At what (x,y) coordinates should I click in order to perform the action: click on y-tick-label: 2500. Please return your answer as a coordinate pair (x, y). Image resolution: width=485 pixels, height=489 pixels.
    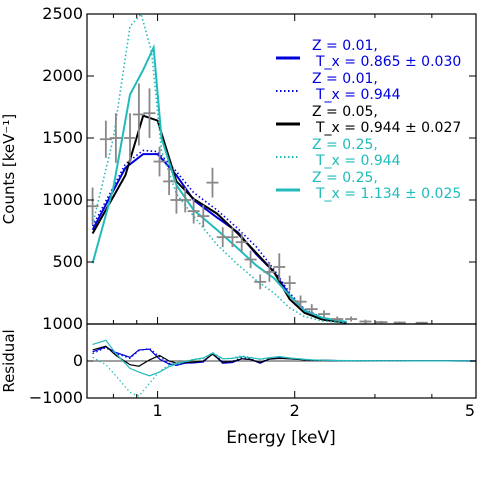
    Looking at the image, I should click on (62, 13).